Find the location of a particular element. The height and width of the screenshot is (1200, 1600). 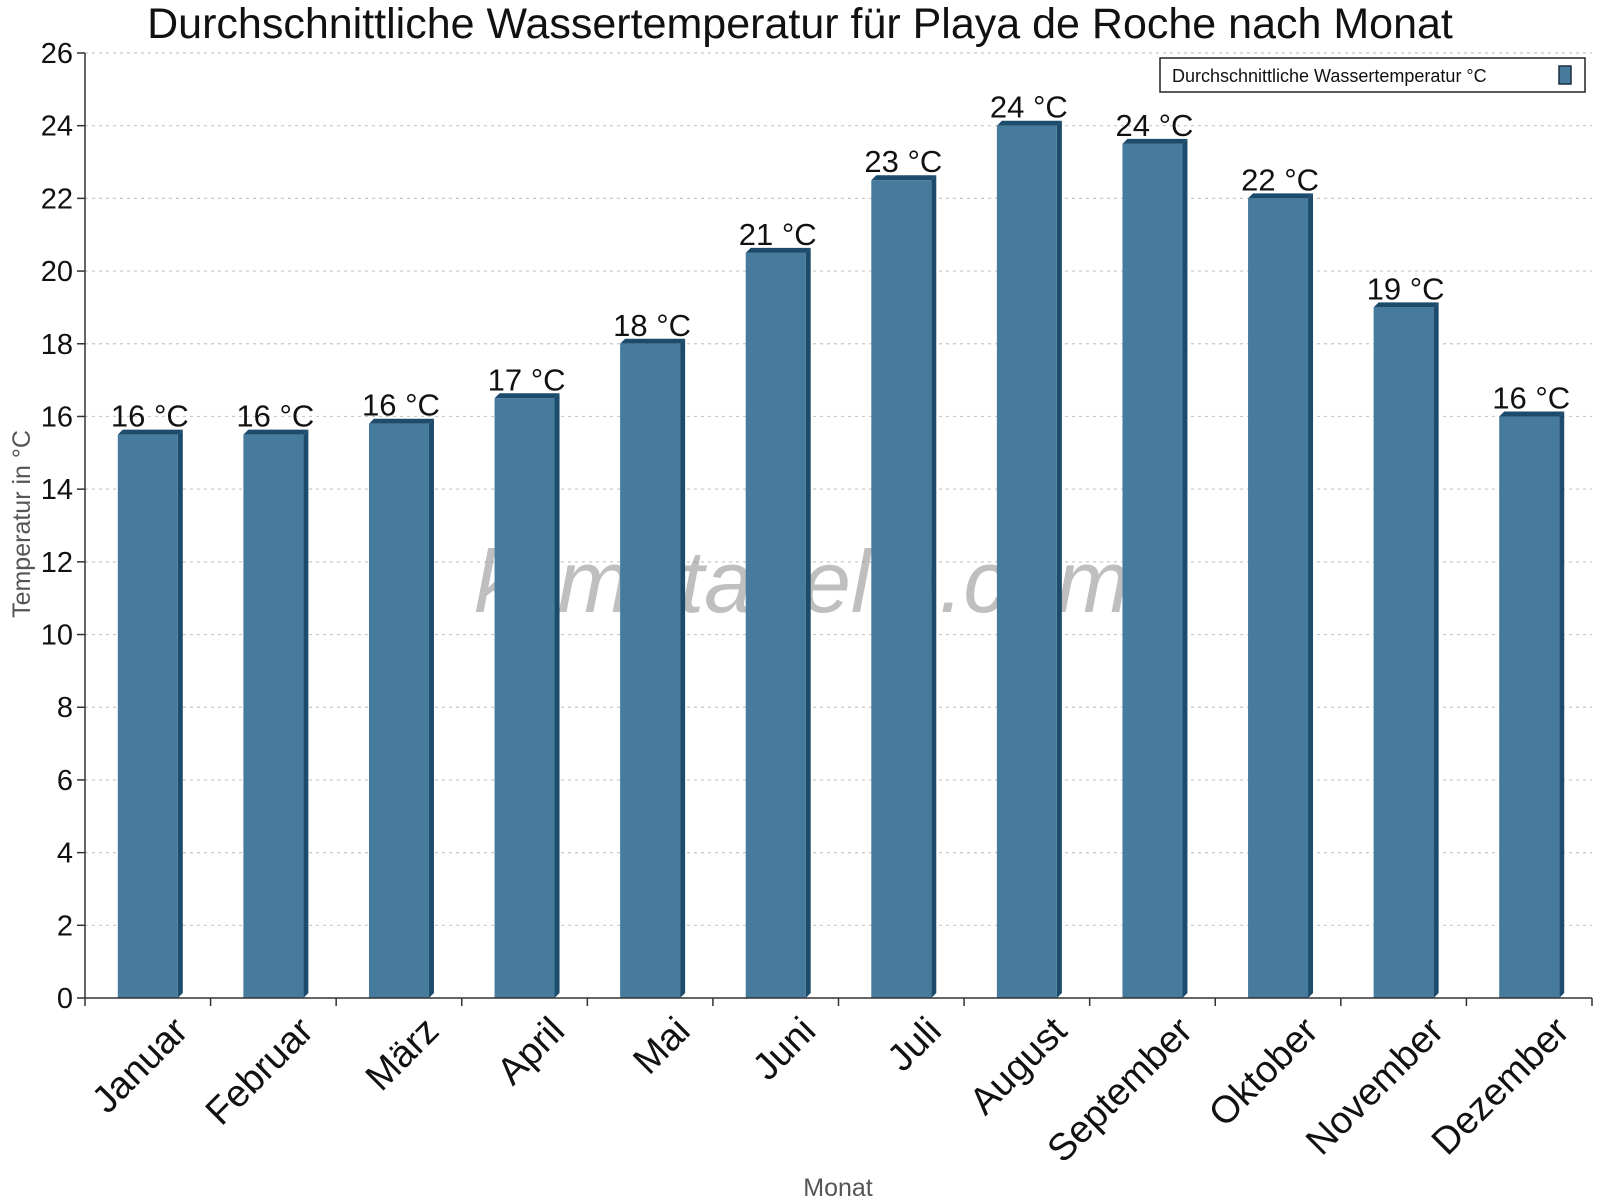

y-tick-label: 20 is located at coordinates (57, 272).